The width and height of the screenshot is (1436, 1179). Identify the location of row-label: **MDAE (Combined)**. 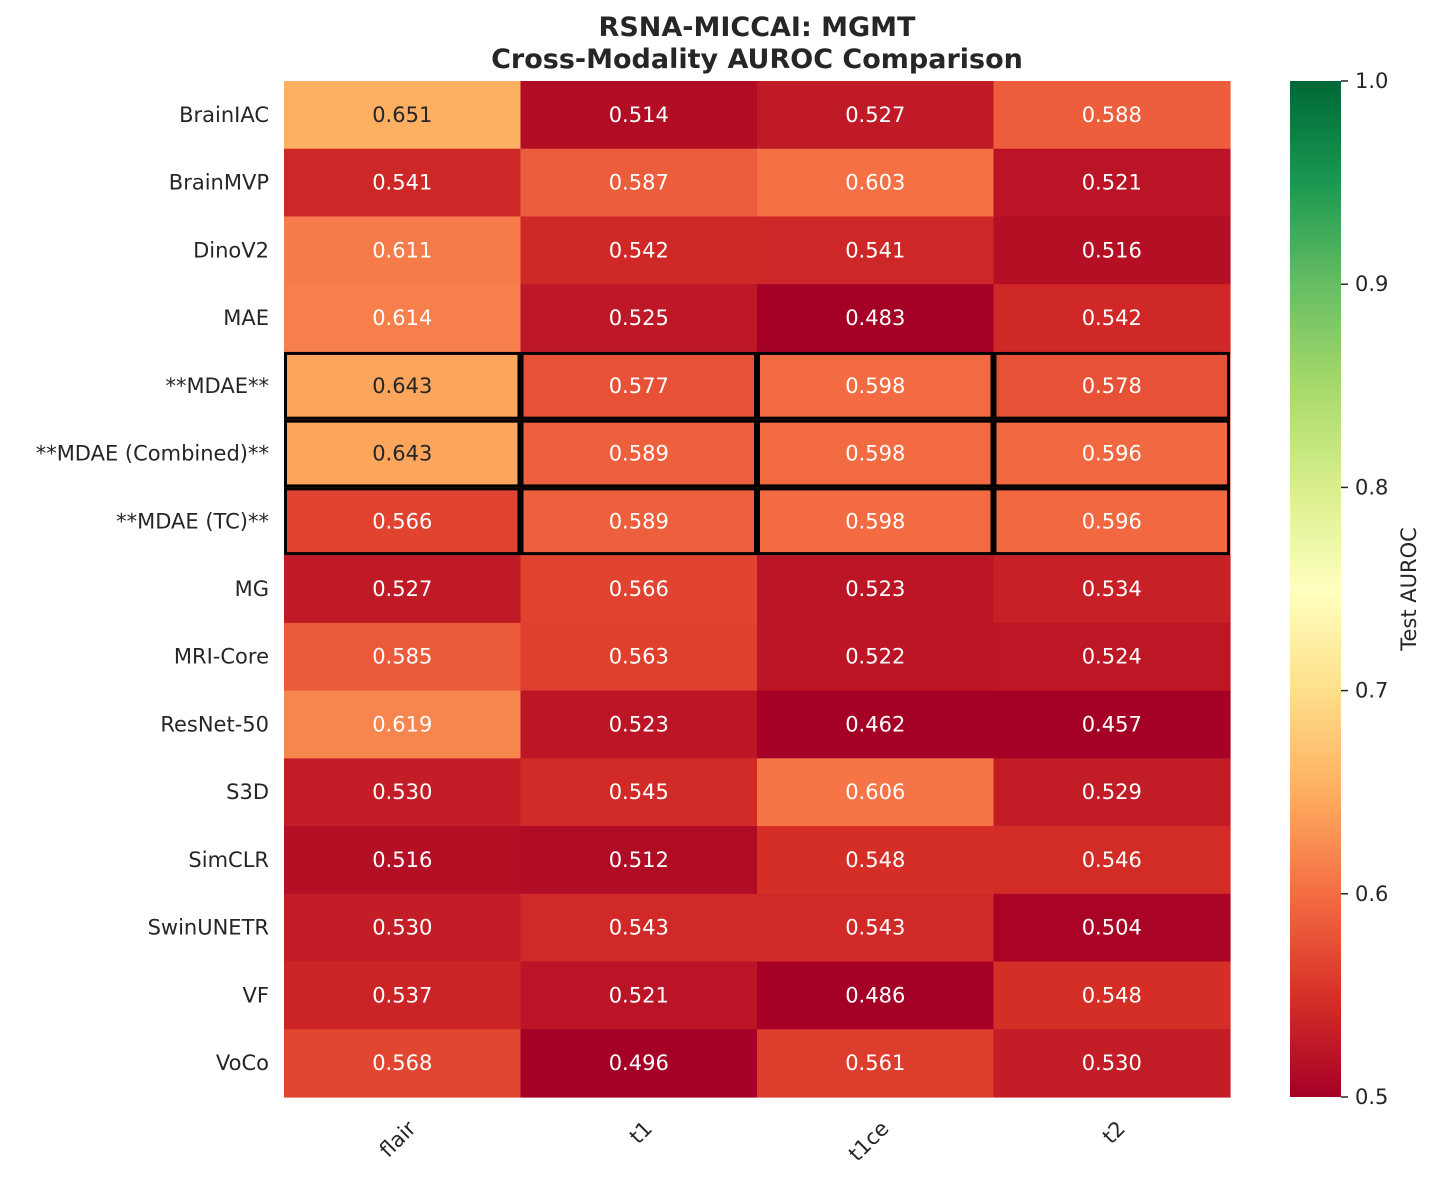
(152, 454).